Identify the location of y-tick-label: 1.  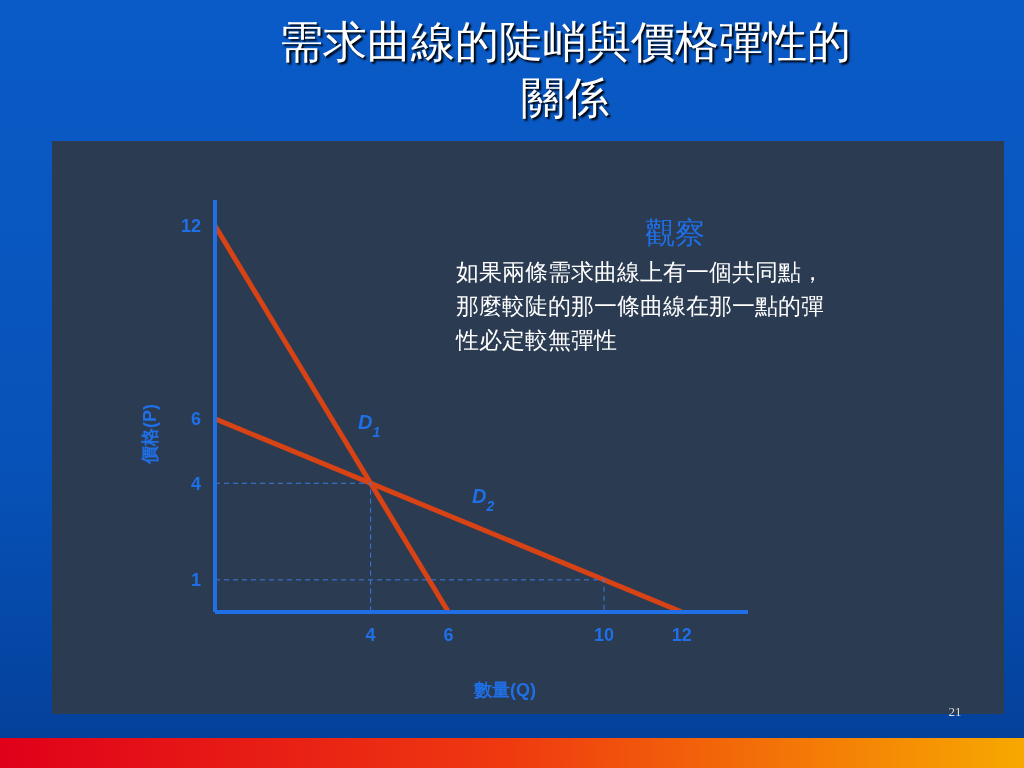
(195, 580).